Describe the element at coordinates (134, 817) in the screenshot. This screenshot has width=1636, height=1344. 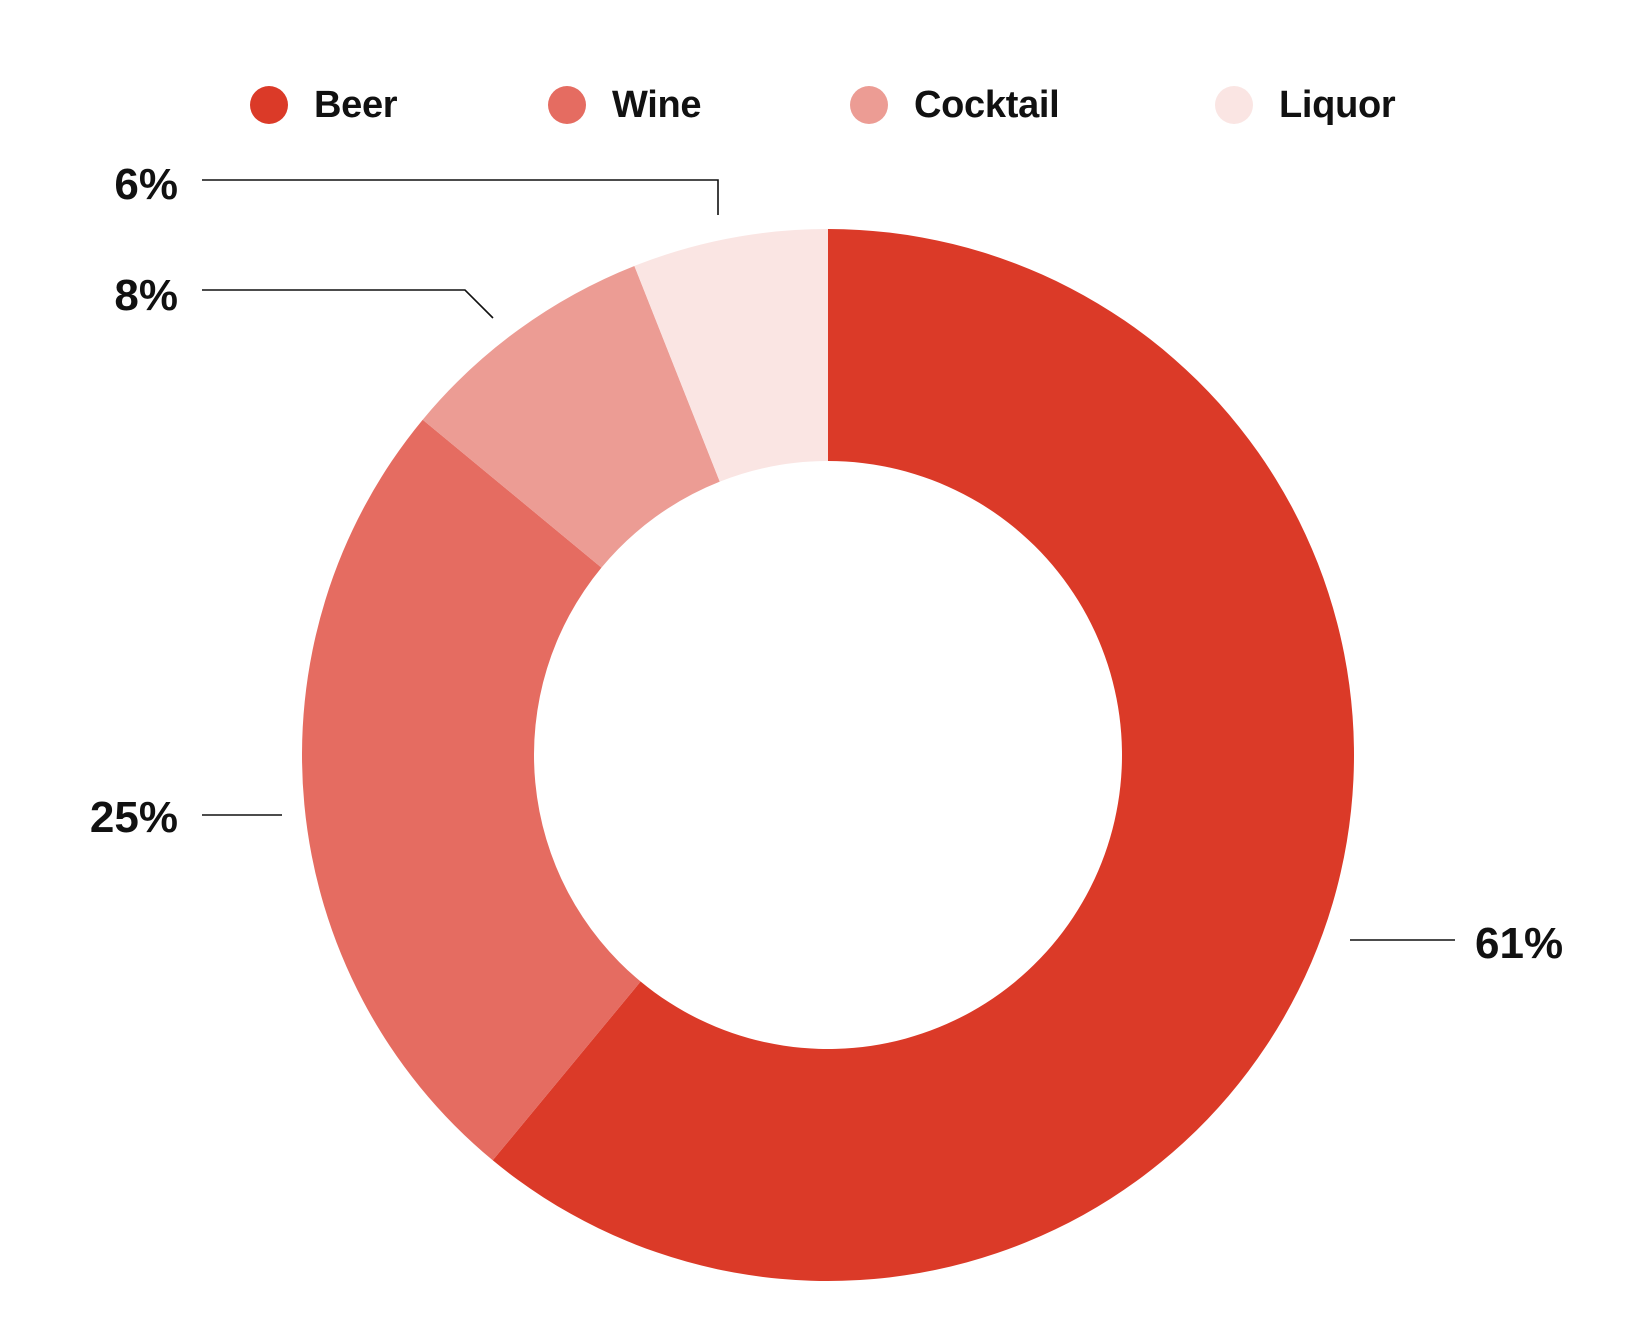
I see `value-label-wine: 25%` at that location.